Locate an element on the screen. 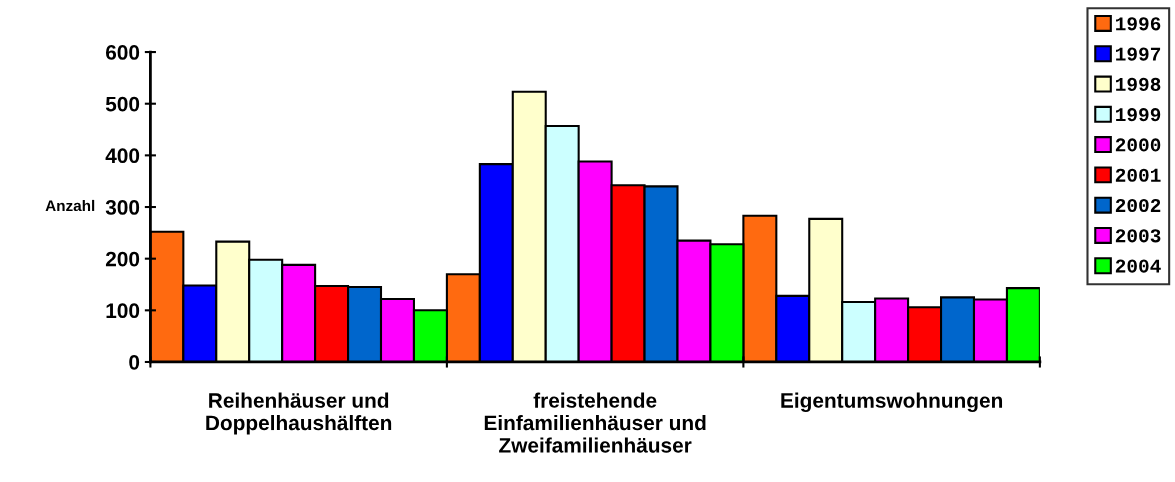 Image resolution: width=1175 pixels, height=482 pixels. y-tick-label: 600 is located at coordinates (122, 52).